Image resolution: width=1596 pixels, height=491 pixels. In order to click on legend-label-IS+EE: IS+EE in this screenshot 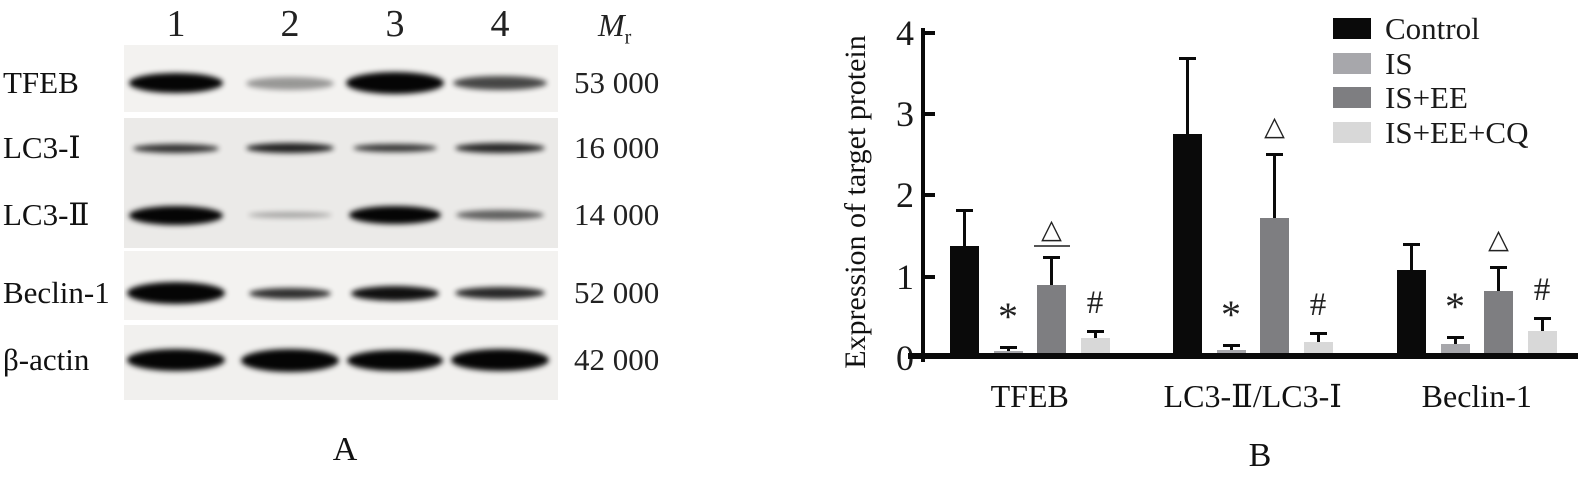, I will do `click(1426, 97)`.